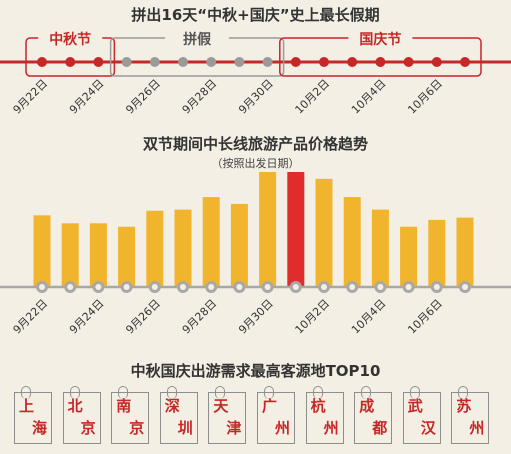 Image resolution: width=511 pixels, height=454 pixels. Describe the element at coordinates (369, 97) in the screenshot. I see `timeline-date-label: 10月4日` at that location.